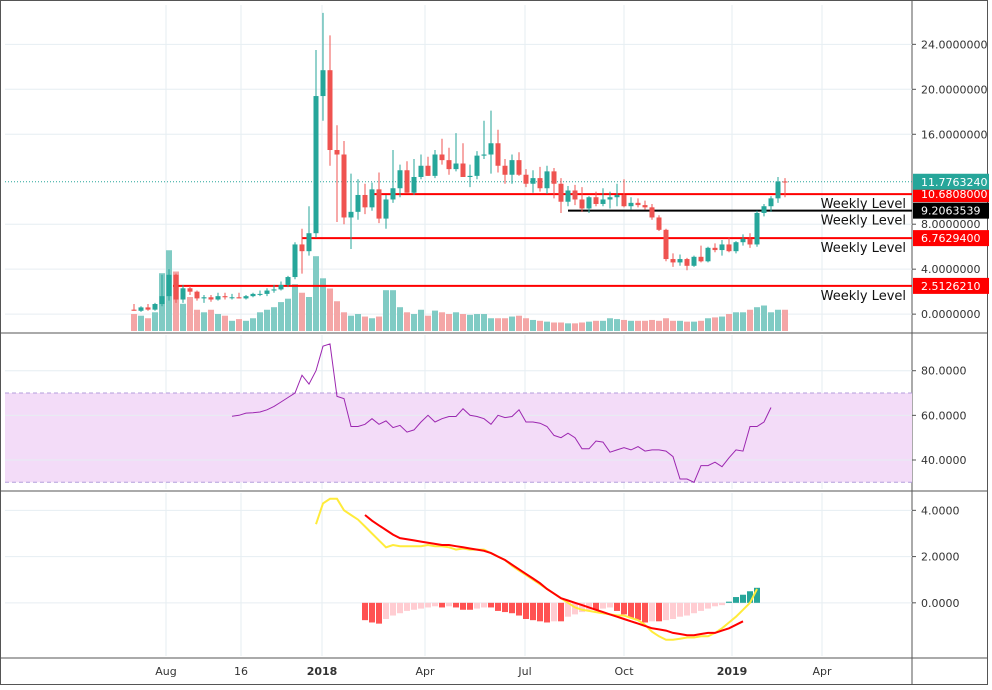 The height and width of the screenshot is (690, 992). Describe the element at coordinates (322, 671) in the screenshot. I see `x-tick-label: 2018` at that location.